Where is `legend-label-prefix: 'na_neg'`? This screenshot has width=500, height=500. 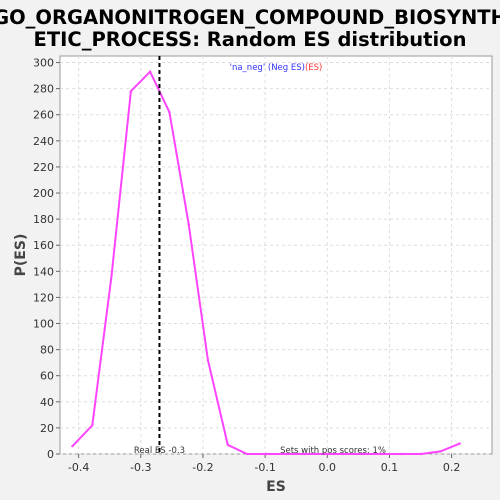
legend-label-prefix: 'na_neg' is located at coordinates (248, 68).